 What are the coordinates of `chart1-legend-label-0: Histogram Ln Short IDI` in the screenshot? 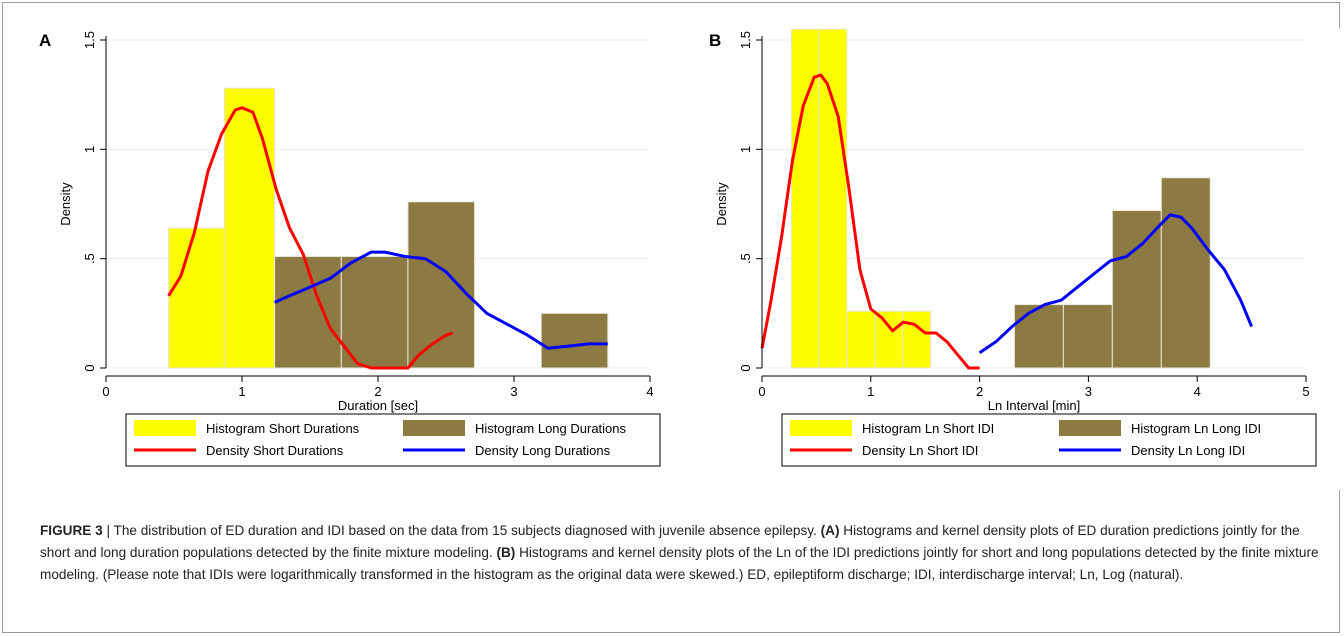 It's located at (928, 428).